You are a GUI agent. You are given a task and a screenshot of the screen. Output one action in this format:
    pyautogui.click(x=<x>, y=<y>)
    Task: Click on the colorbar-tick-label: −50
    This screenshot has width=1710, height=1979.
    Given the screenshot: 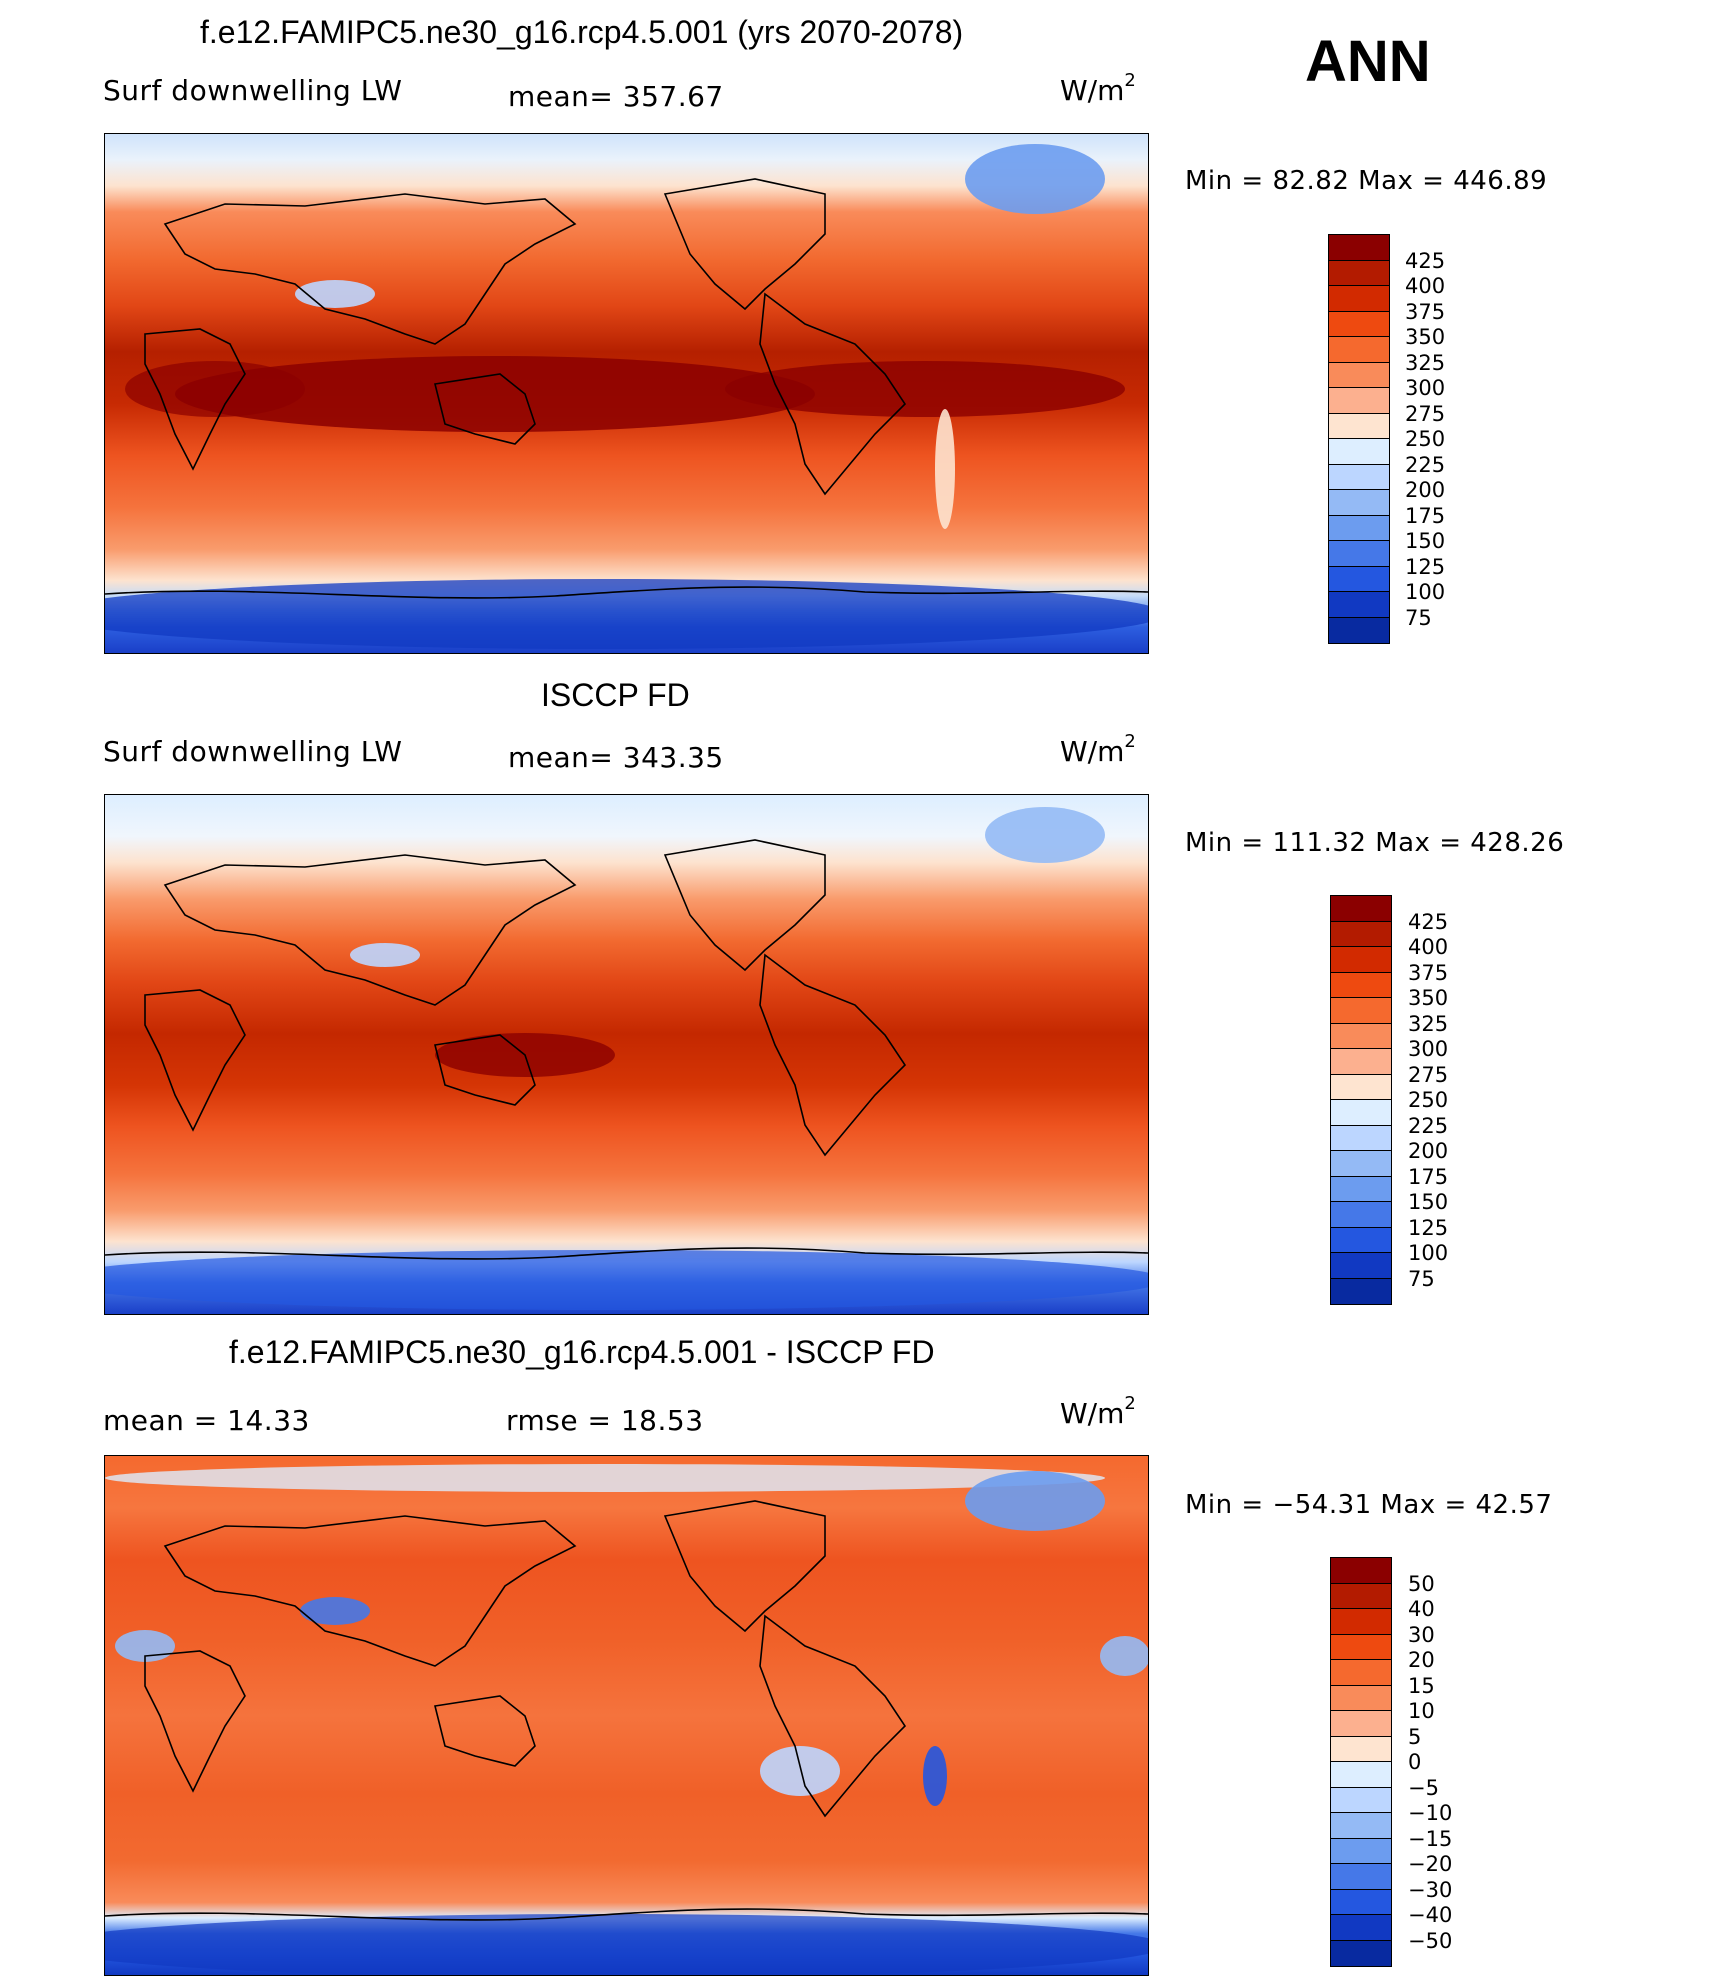 What is the action you would take?
    pyautogui.click(x=1430, y=1940)
    